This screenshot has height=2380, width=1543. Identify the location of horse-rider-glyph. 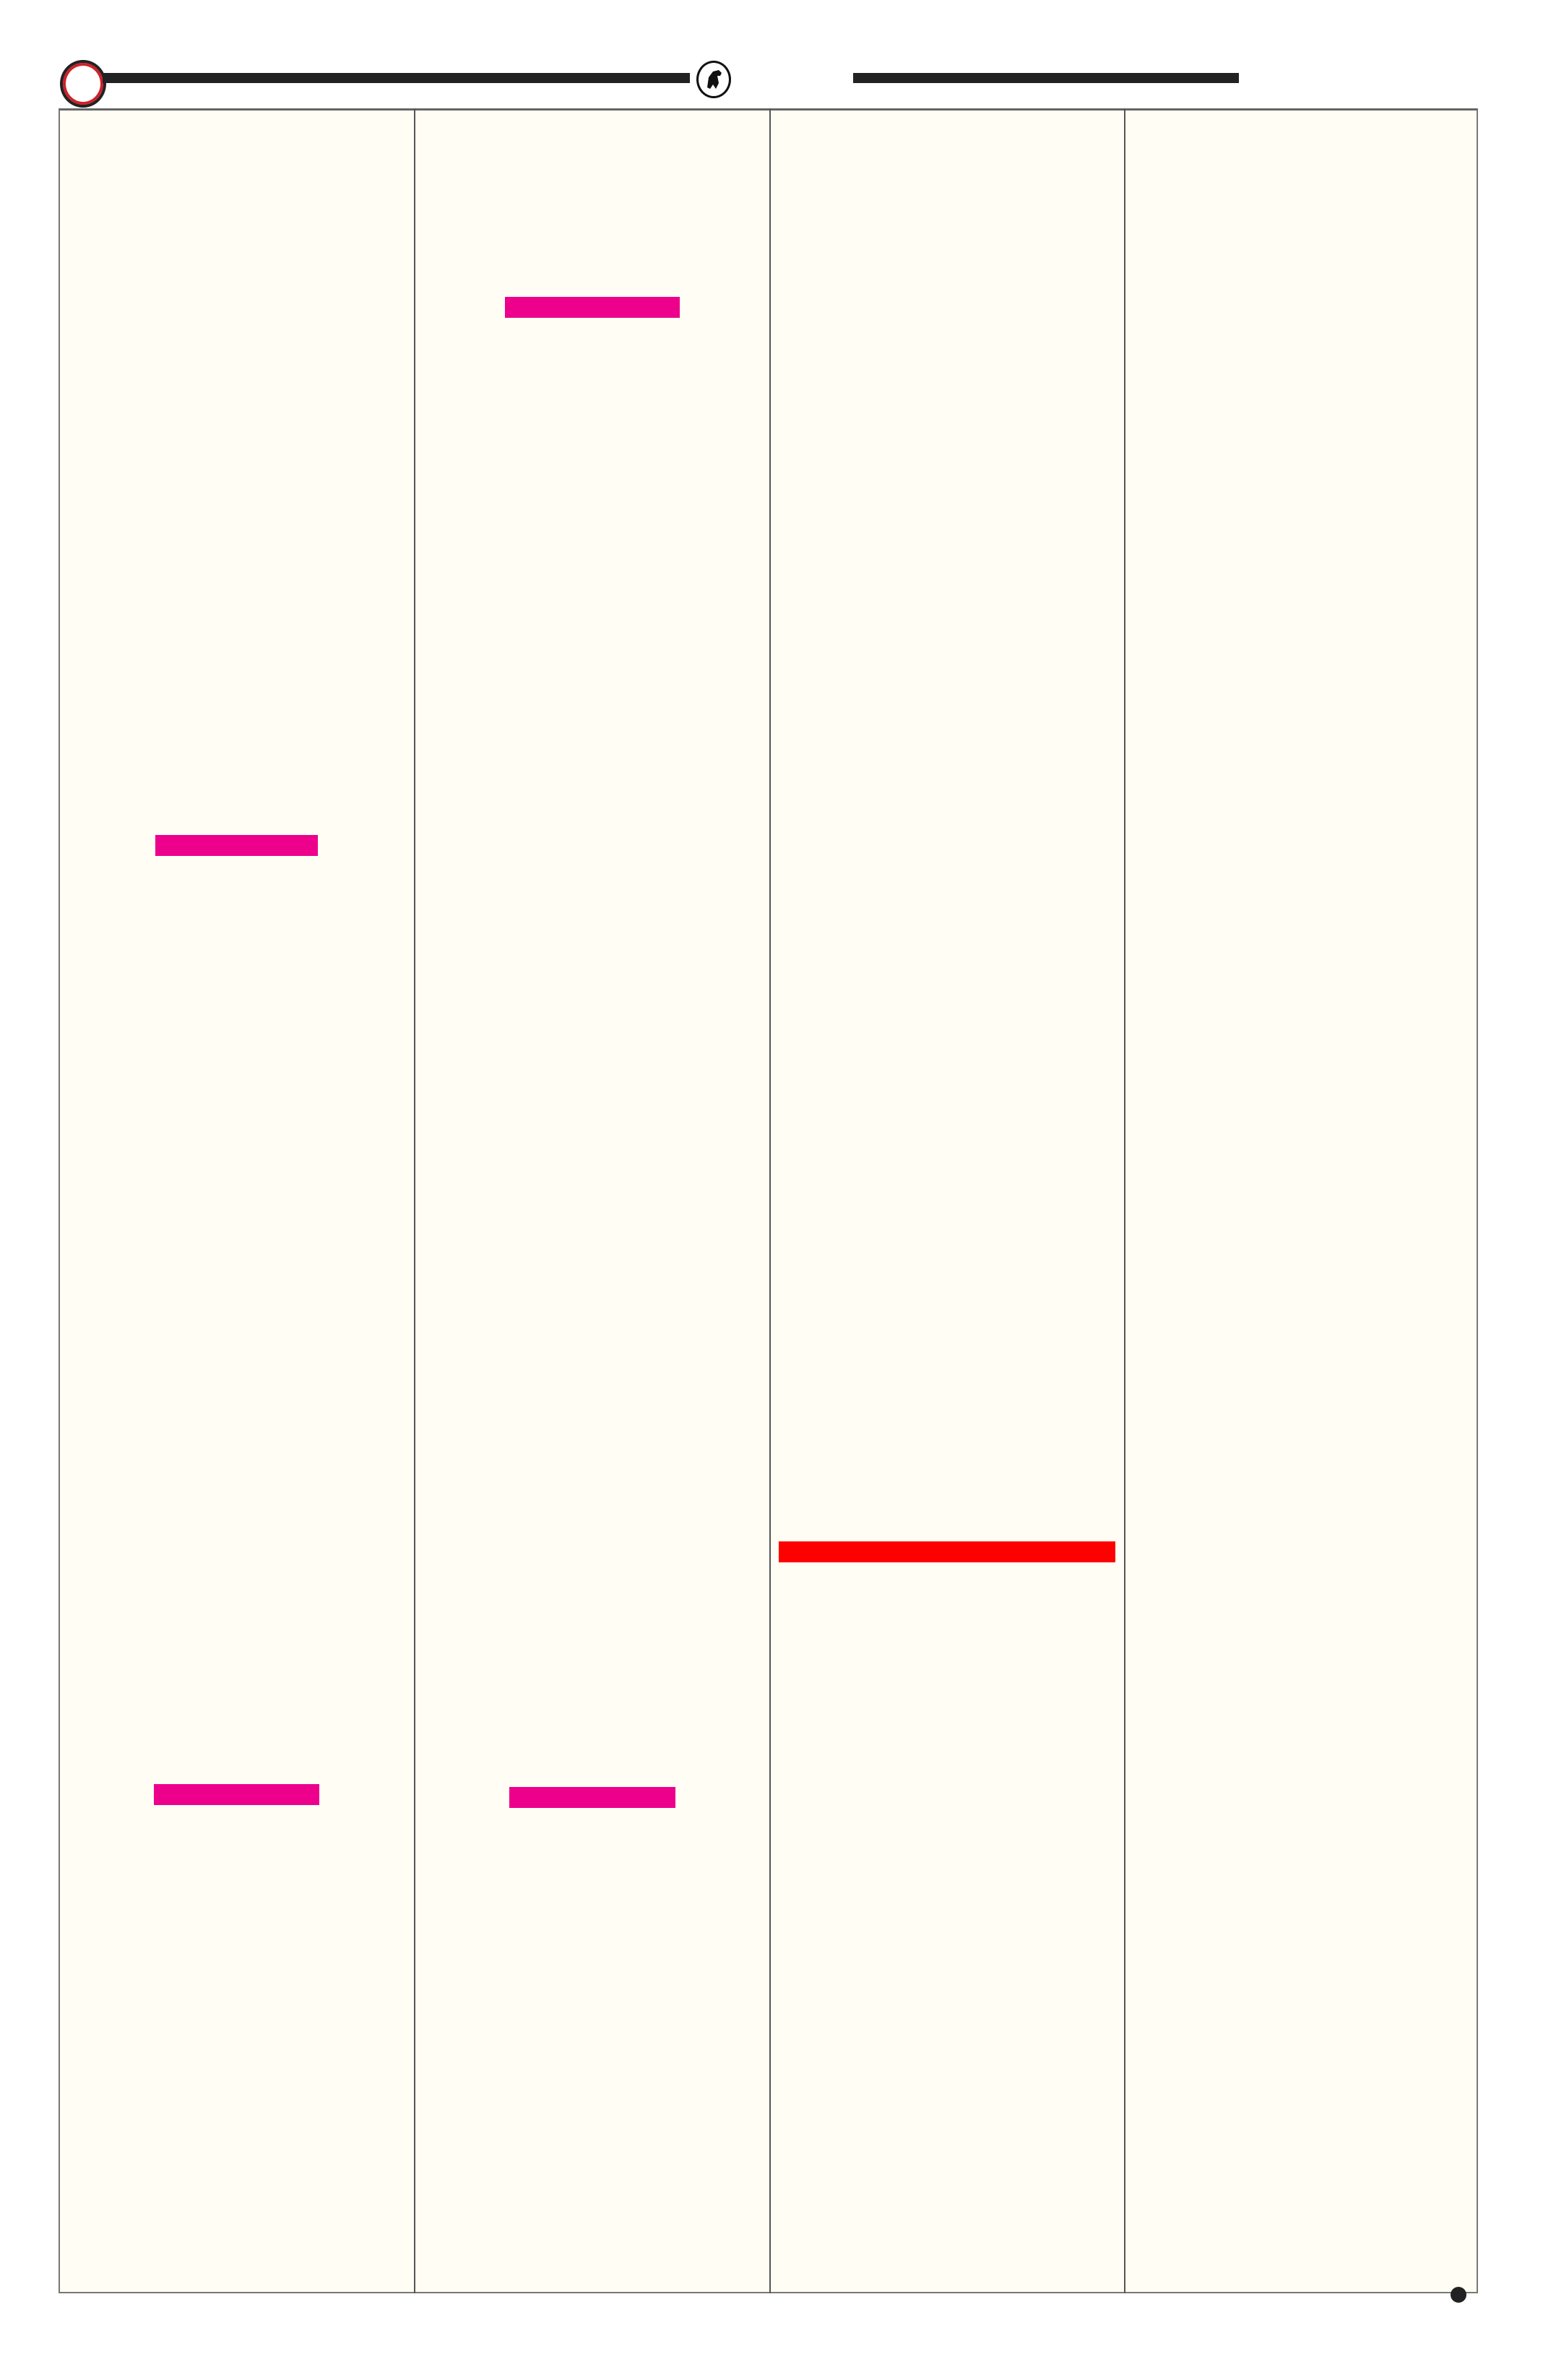
(714, 79).